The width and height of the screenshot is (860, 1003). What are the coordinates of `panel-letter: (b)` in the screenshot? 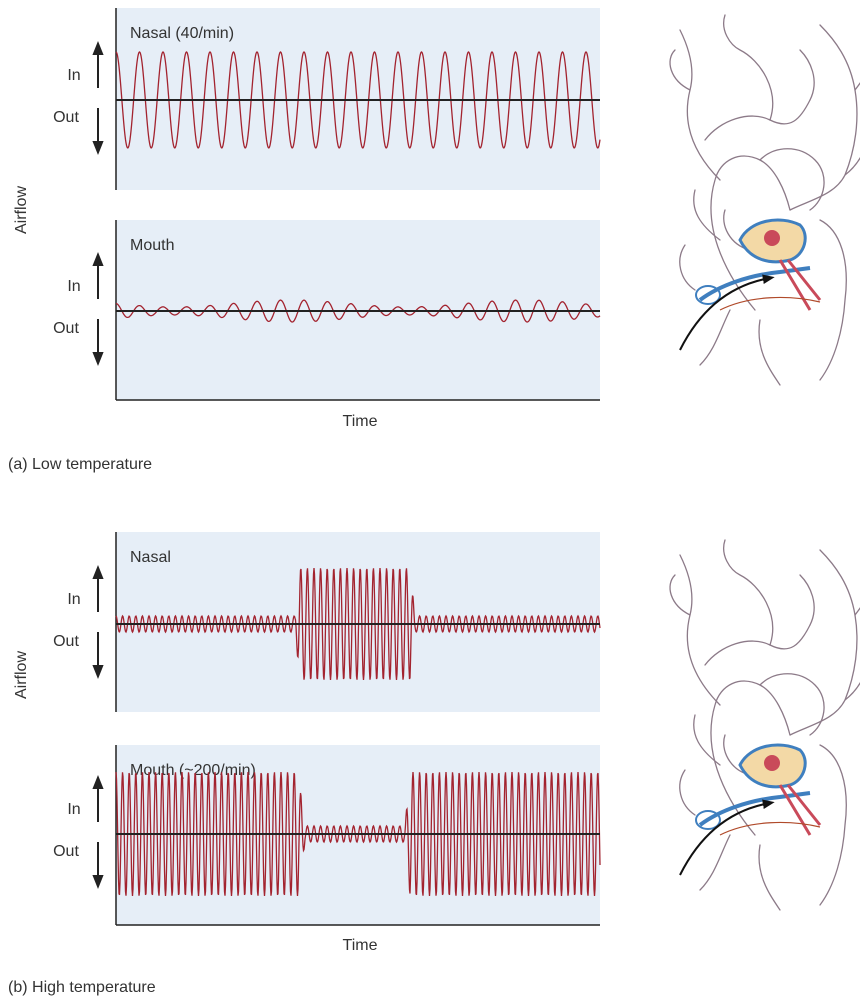 It's located at (18, 987).